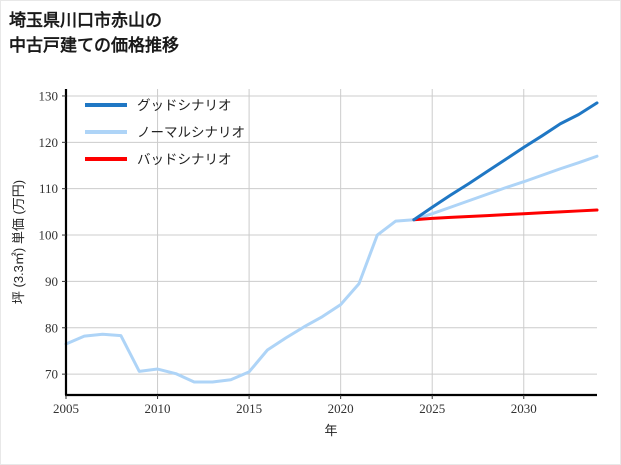  I want to click on y-tick-label: 130, so click(49, 95).